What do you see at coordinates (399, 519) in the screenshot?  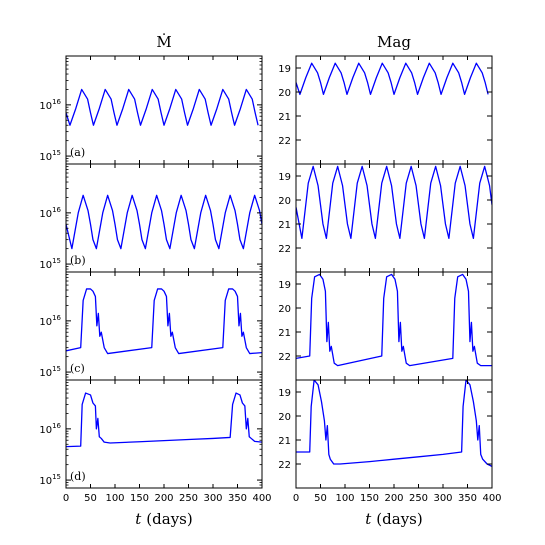 I see `x-axis-label-right-unit: (days)` at bounding box center [399, 519].